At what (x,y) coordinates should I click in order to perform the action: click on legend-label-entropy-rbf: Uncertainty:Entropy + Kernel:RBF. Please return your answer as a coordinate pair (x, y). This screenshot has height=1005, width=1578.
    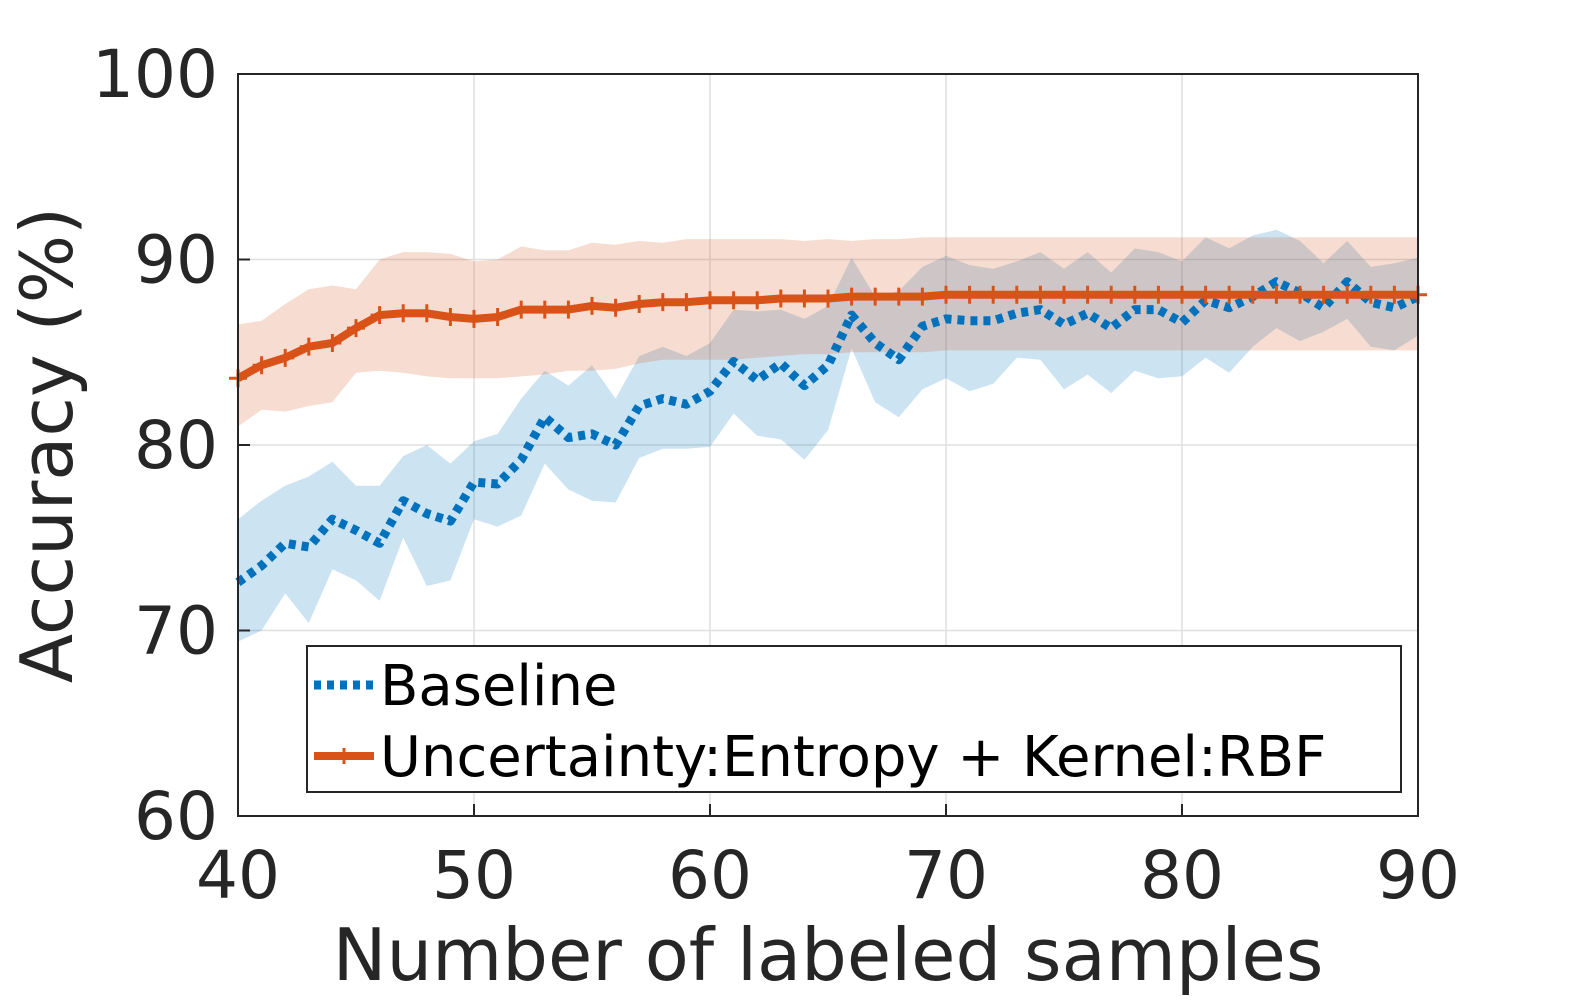
    Looking at the image, I should click on (853, 757).